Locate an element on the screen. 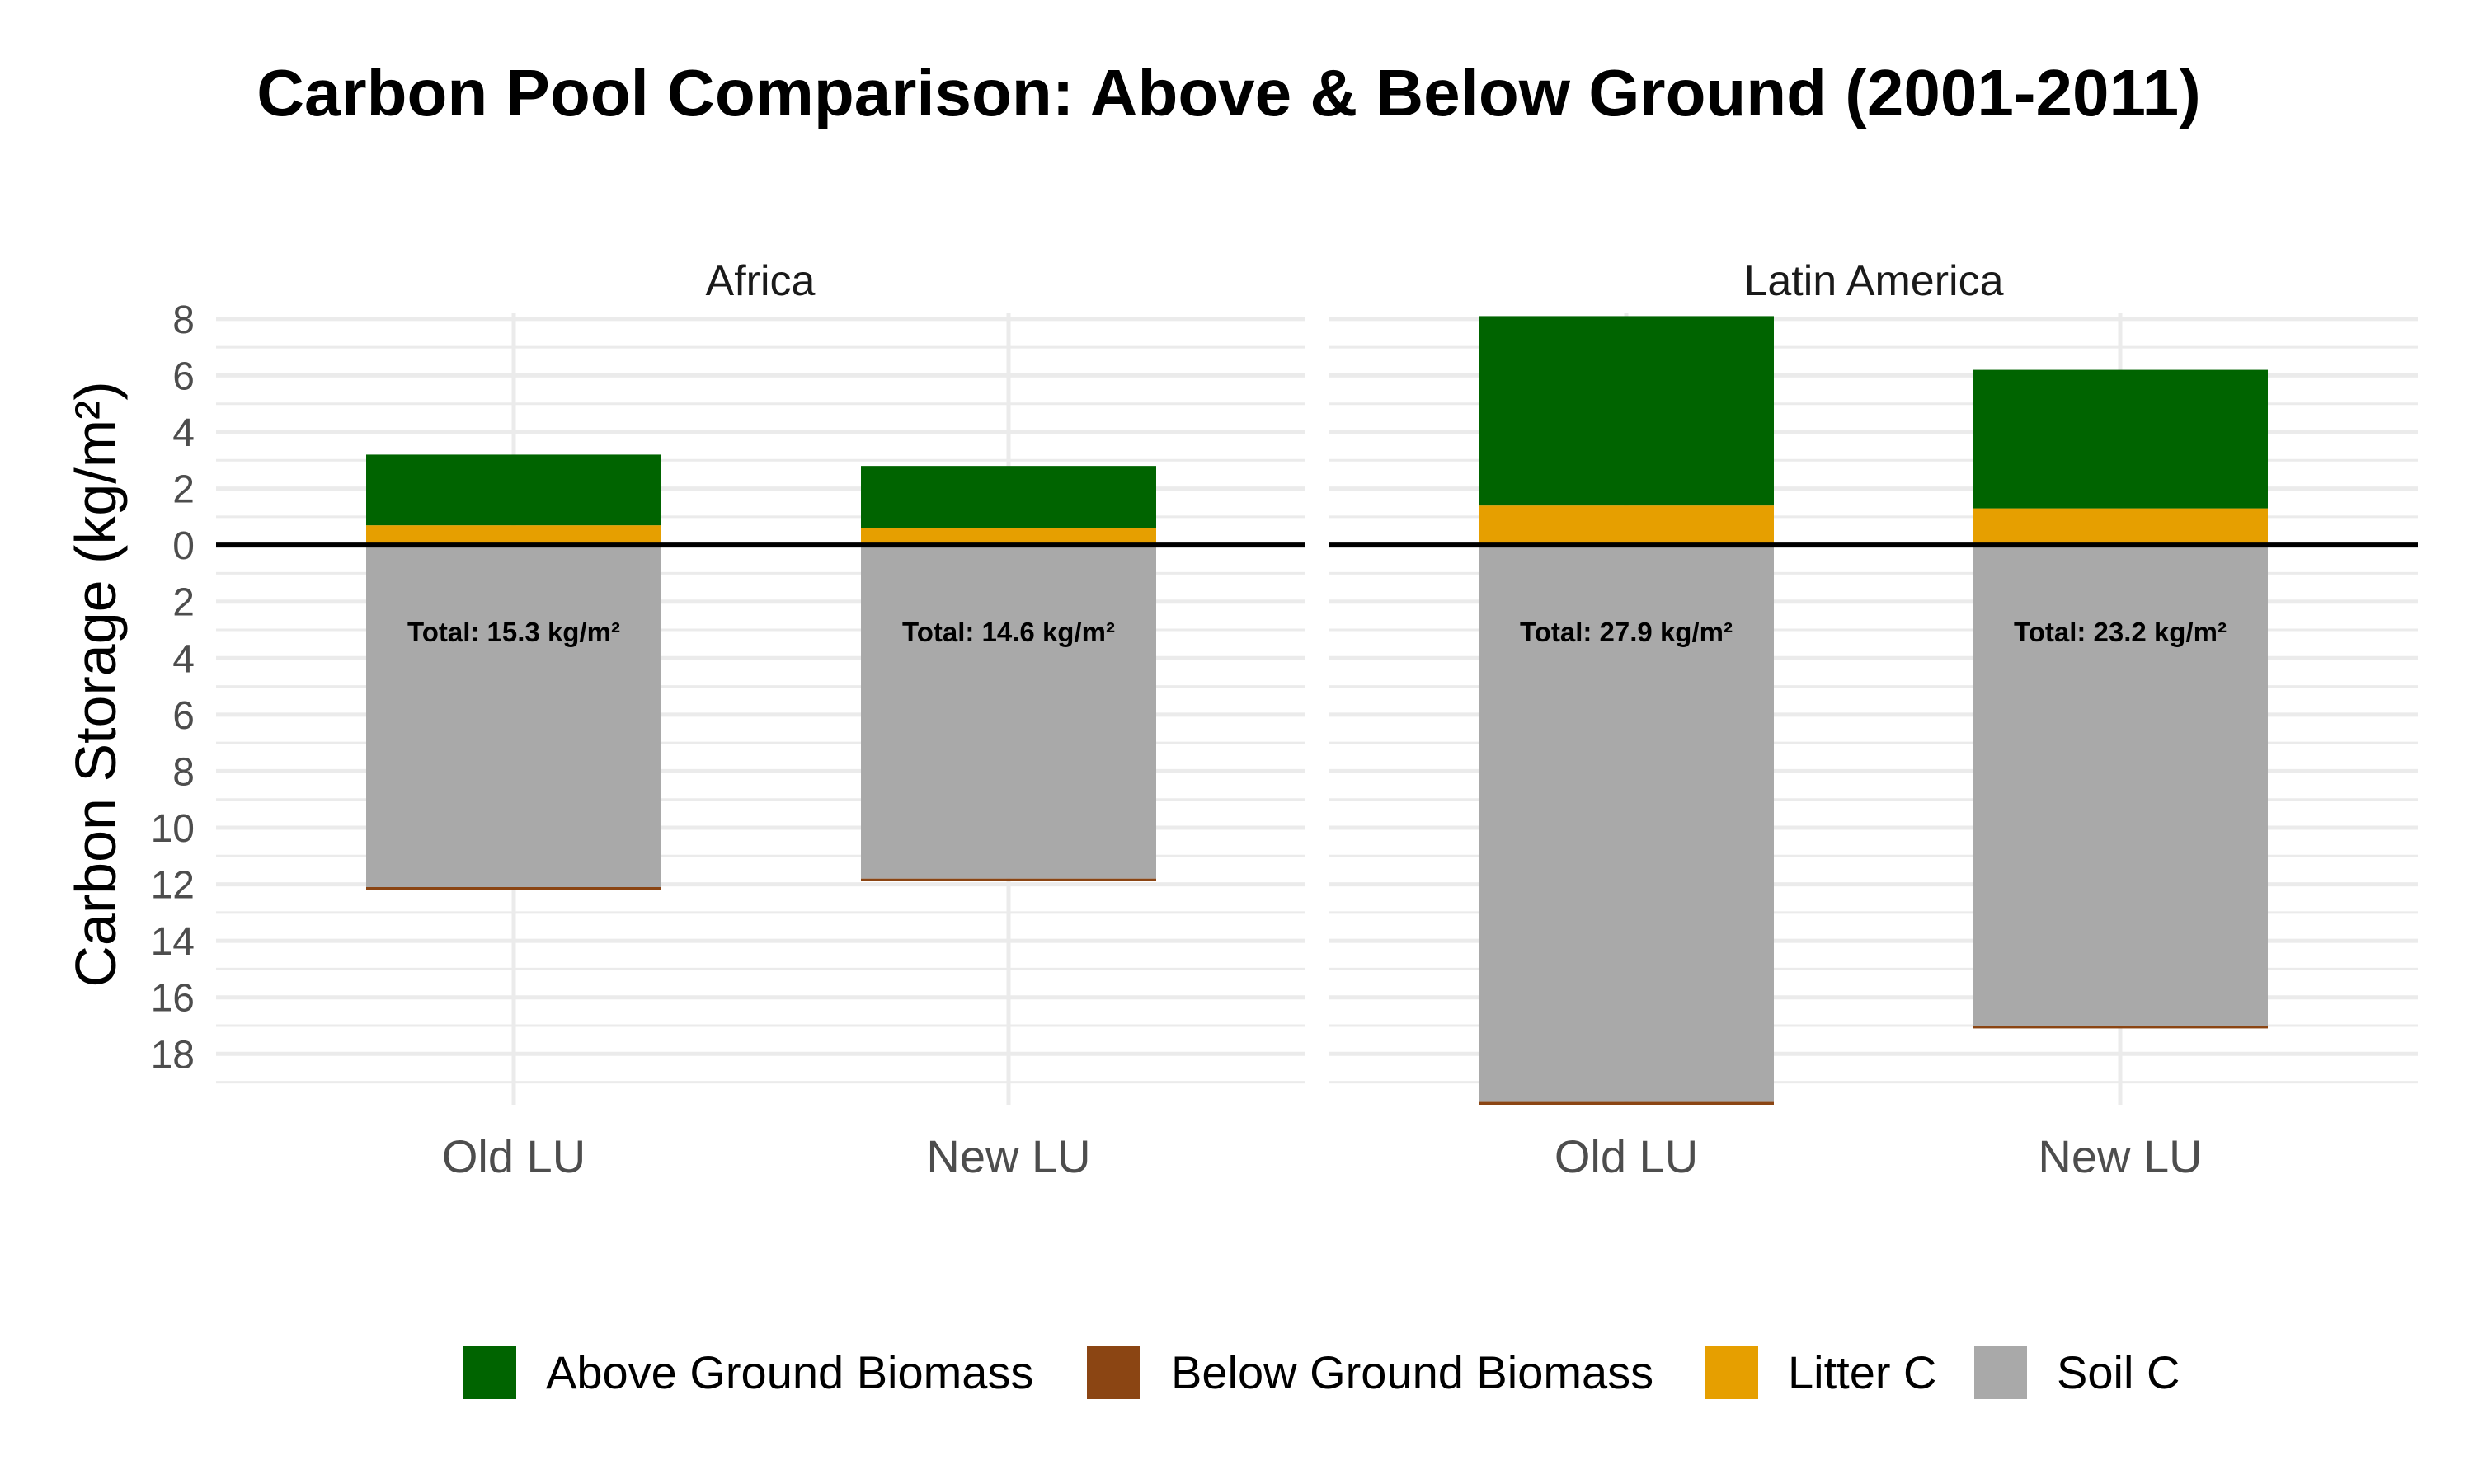 This screenshot has height=1484, width=2474. bar-stack-new-lu: Total: 23.2 kg/m² is located at coordinates (2120, 699).